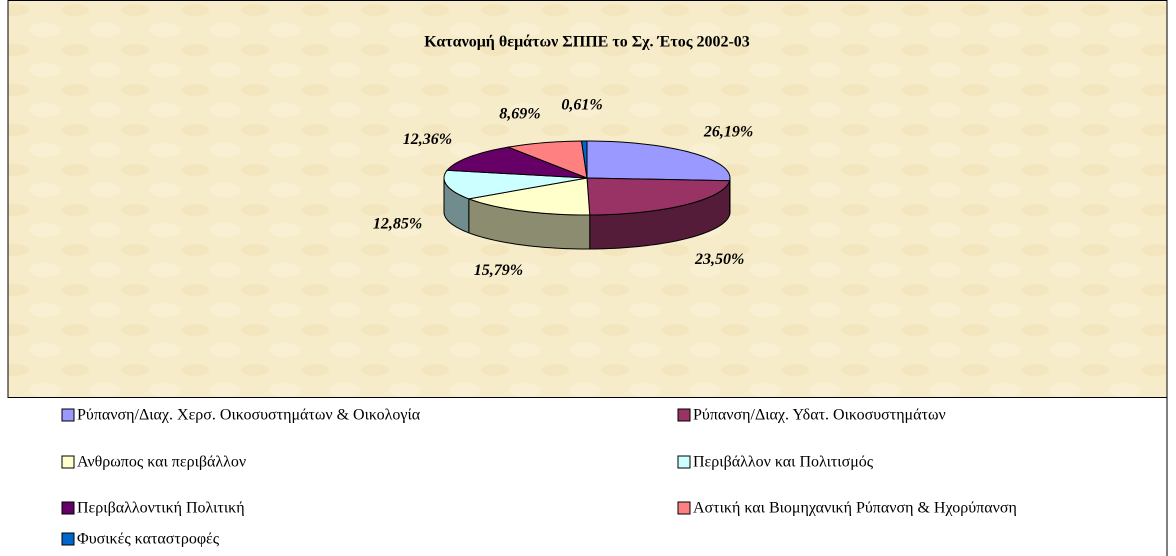  What do you see at coordinates (397, 224) in the screenshot?
I see `value-label: 12,85%` at bounding box center [397, 224].